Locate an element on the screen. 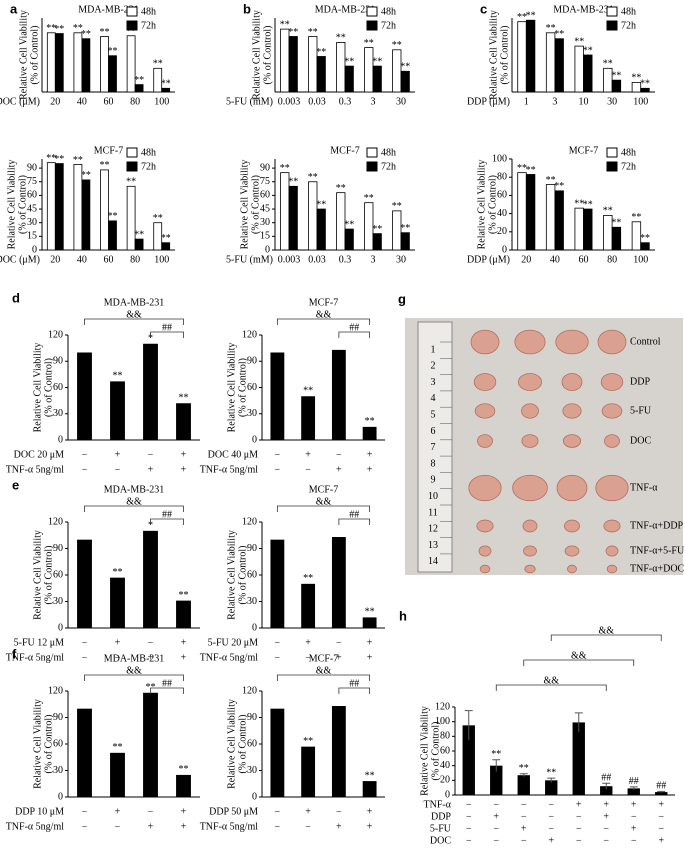 Image resolution: width=685 pixels, height=857 pixels. x-axis-label: 5-FU (mM) is located at coordinates (249, 101).